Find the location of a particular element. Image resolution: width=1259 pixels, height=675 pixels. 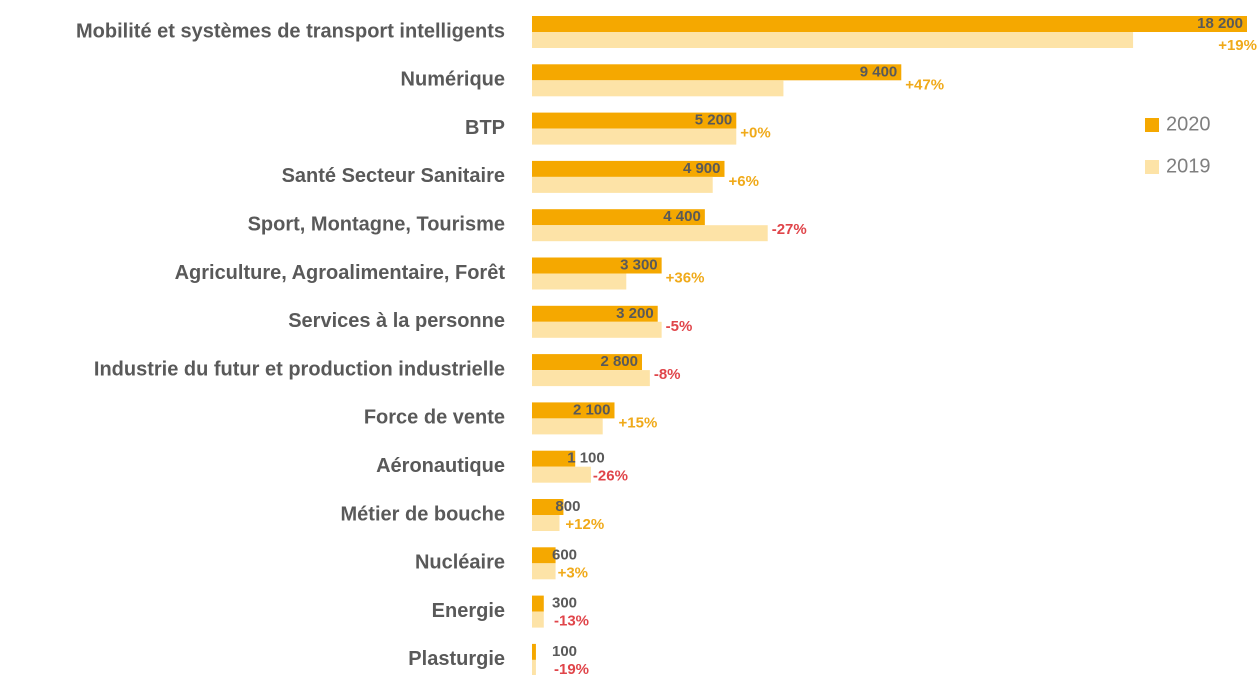

value-label: 300 is located at coordinates (564, 603).